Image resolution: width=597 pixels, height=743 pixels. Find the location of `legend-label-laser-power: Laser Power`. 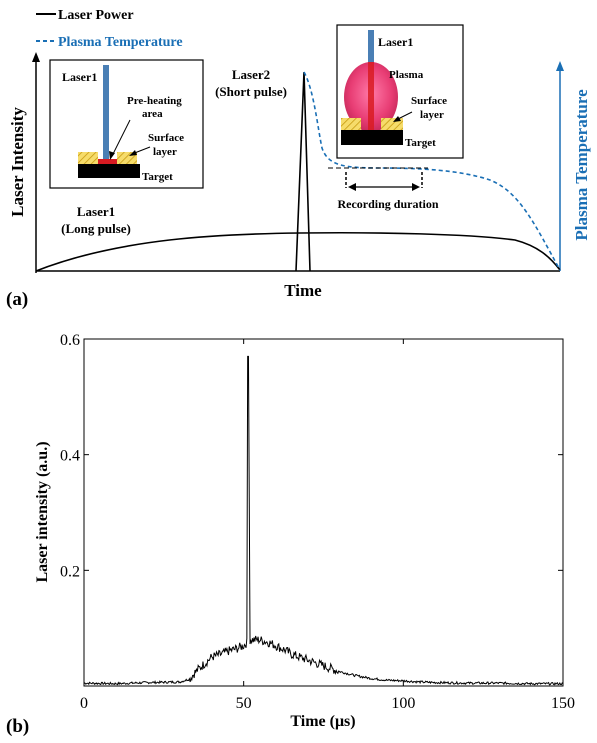

legend-label-laser-power: Laser Power is located at coordinates (96, 15).